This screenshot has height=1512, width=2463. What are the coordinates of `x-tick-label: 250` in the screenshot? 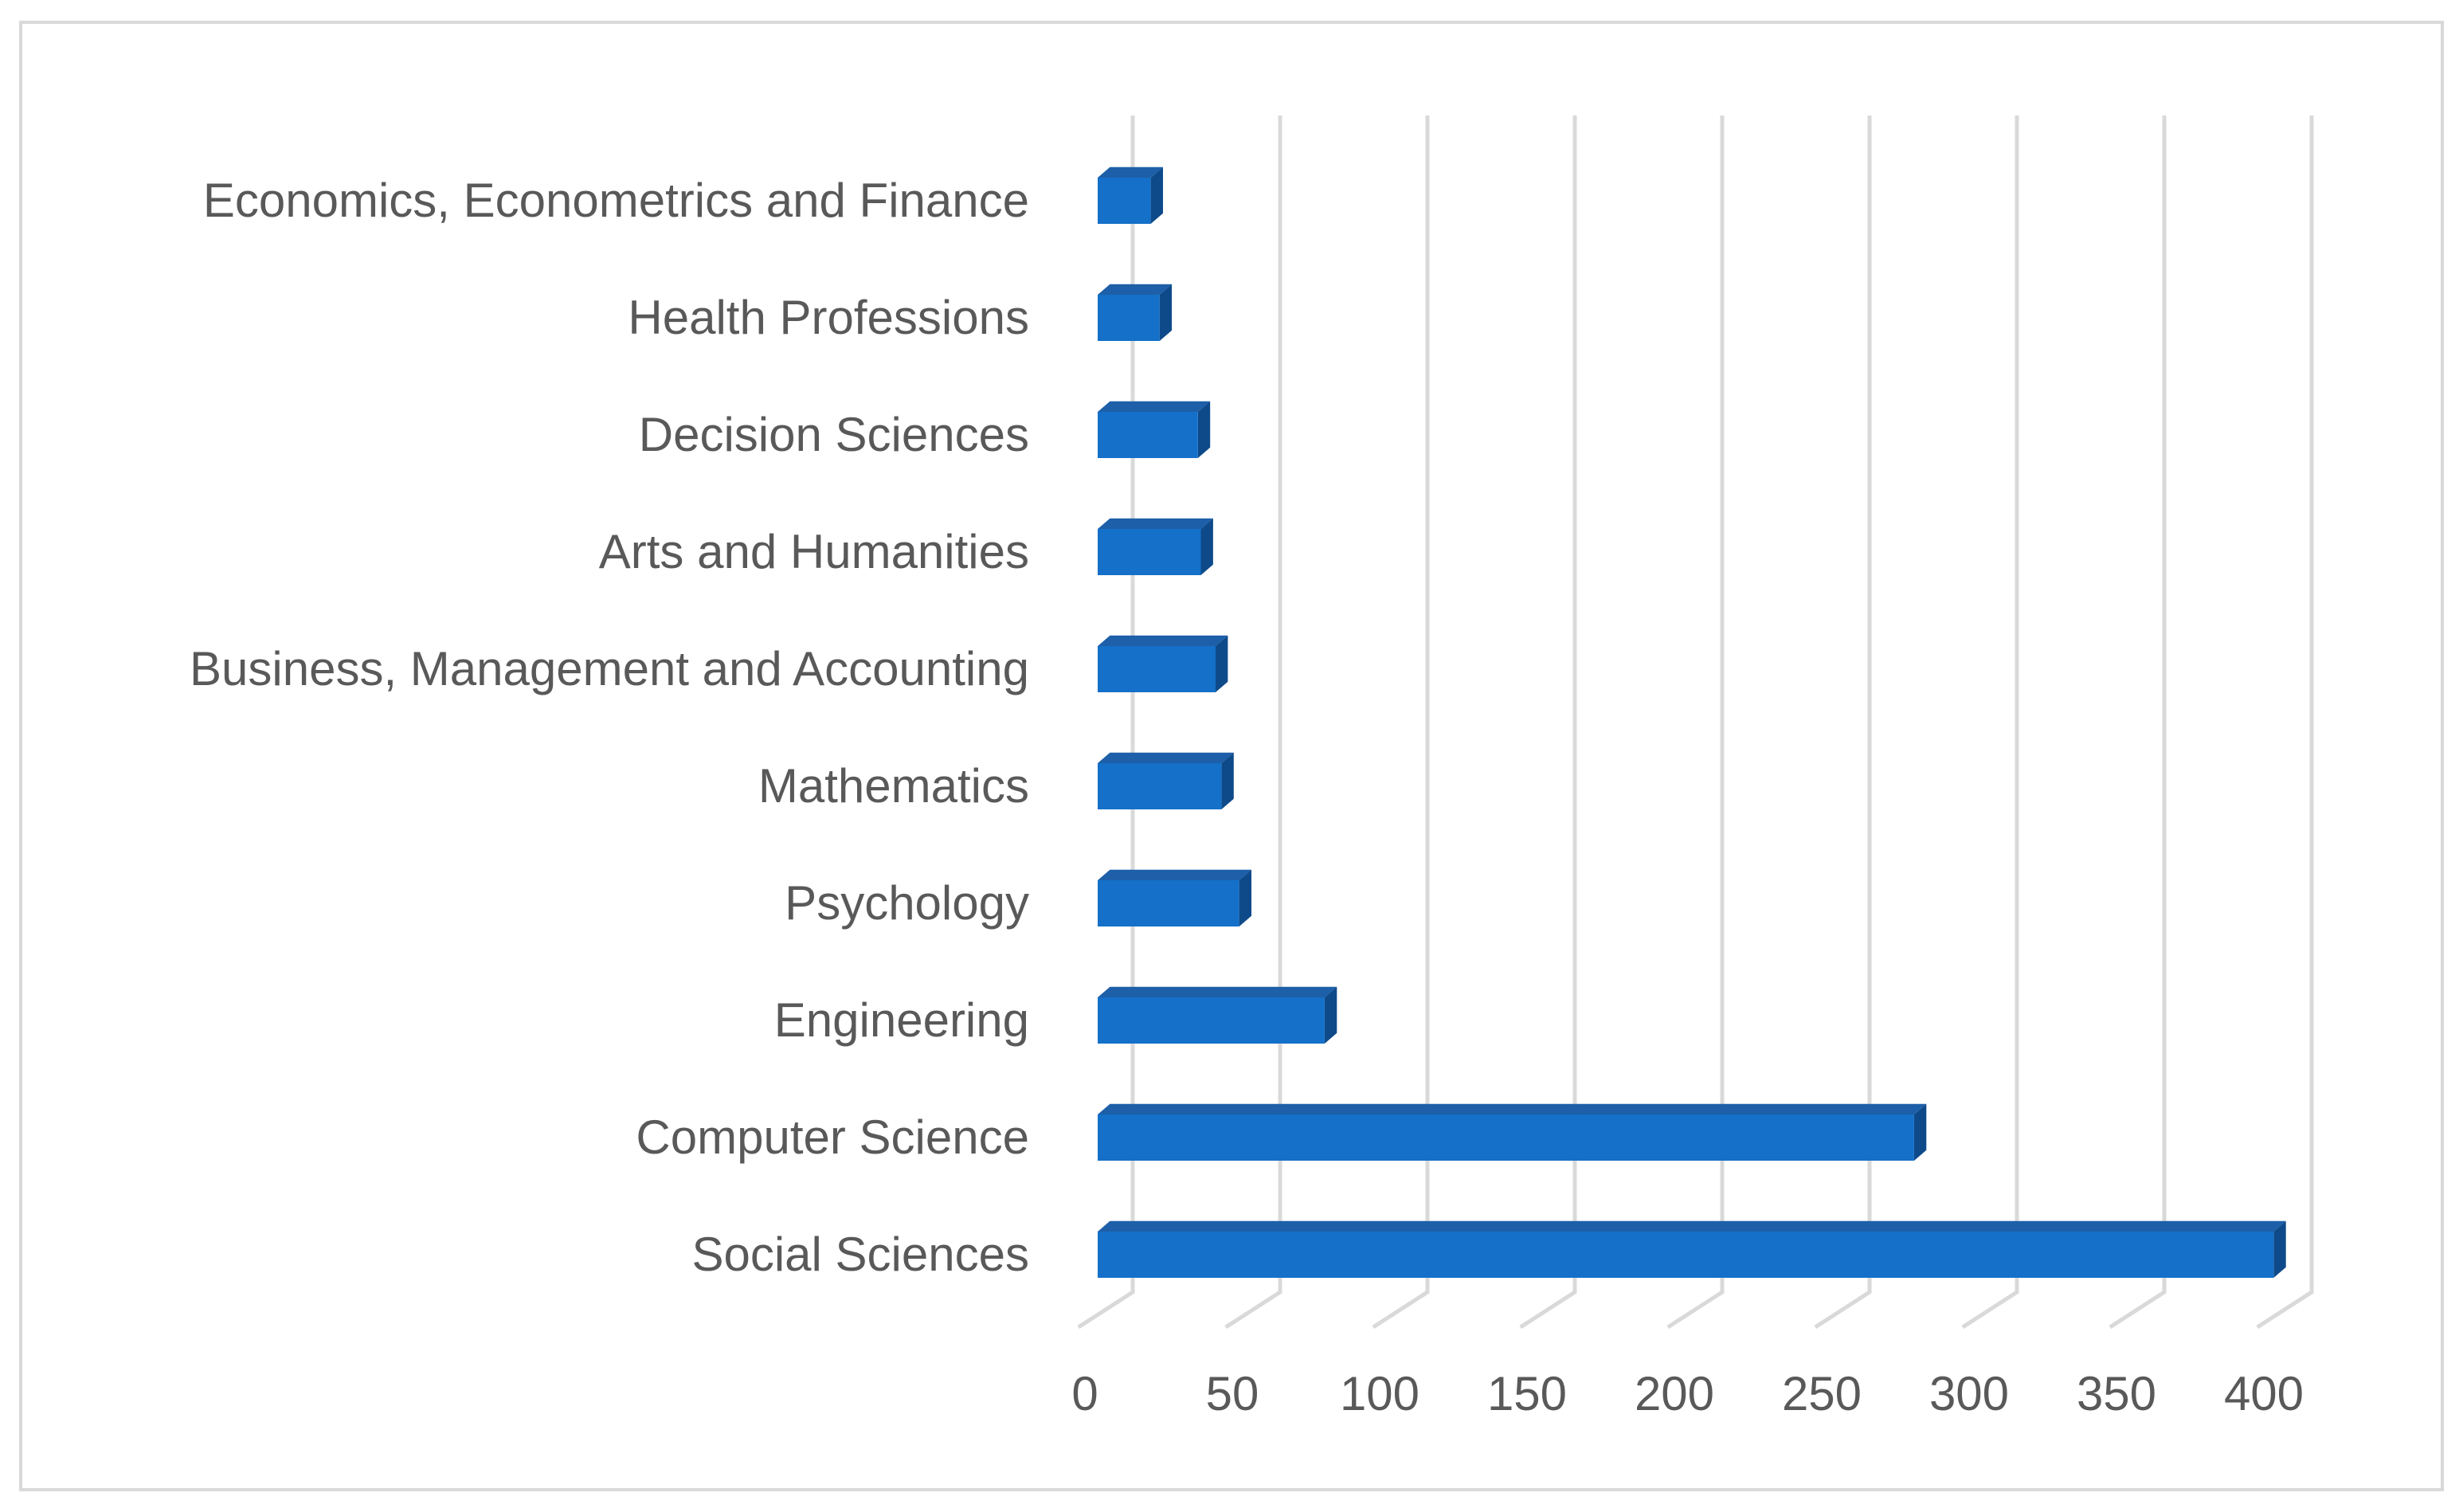 It's located at (1822, 1393).